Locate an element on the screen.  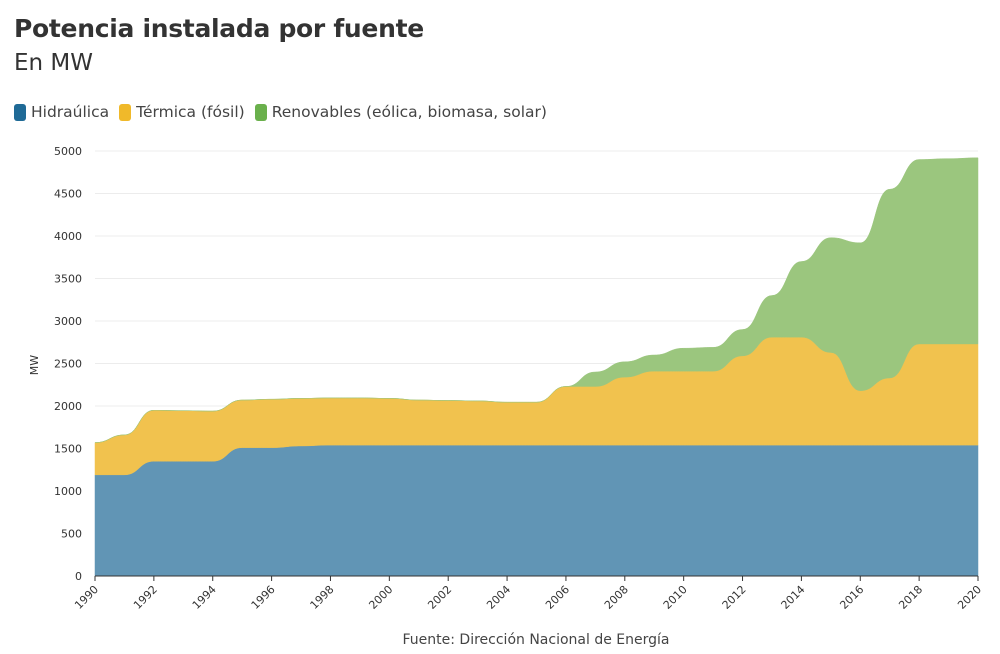
legend-item-hidraulica: Hidraúlica is located at coordinates (61, 112).